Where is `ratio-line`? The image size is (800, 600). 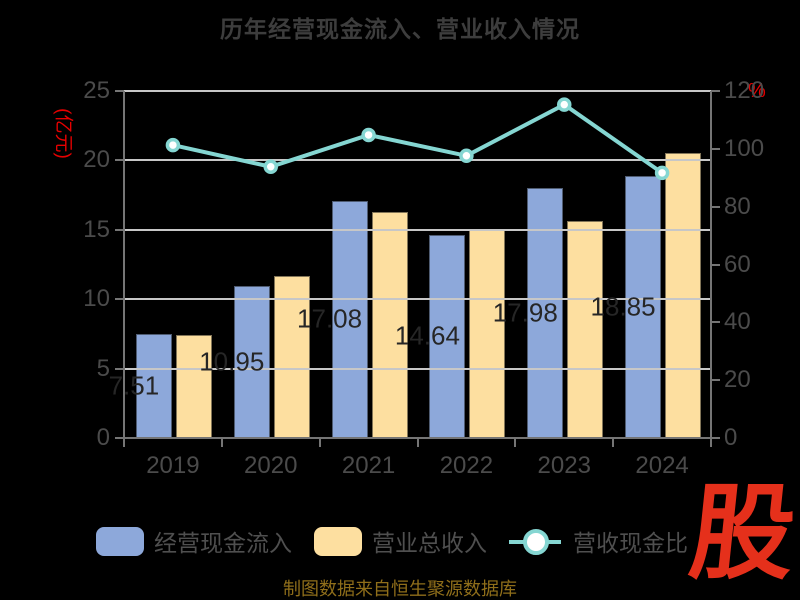
ratio-line is located at coordinates (418, 138).